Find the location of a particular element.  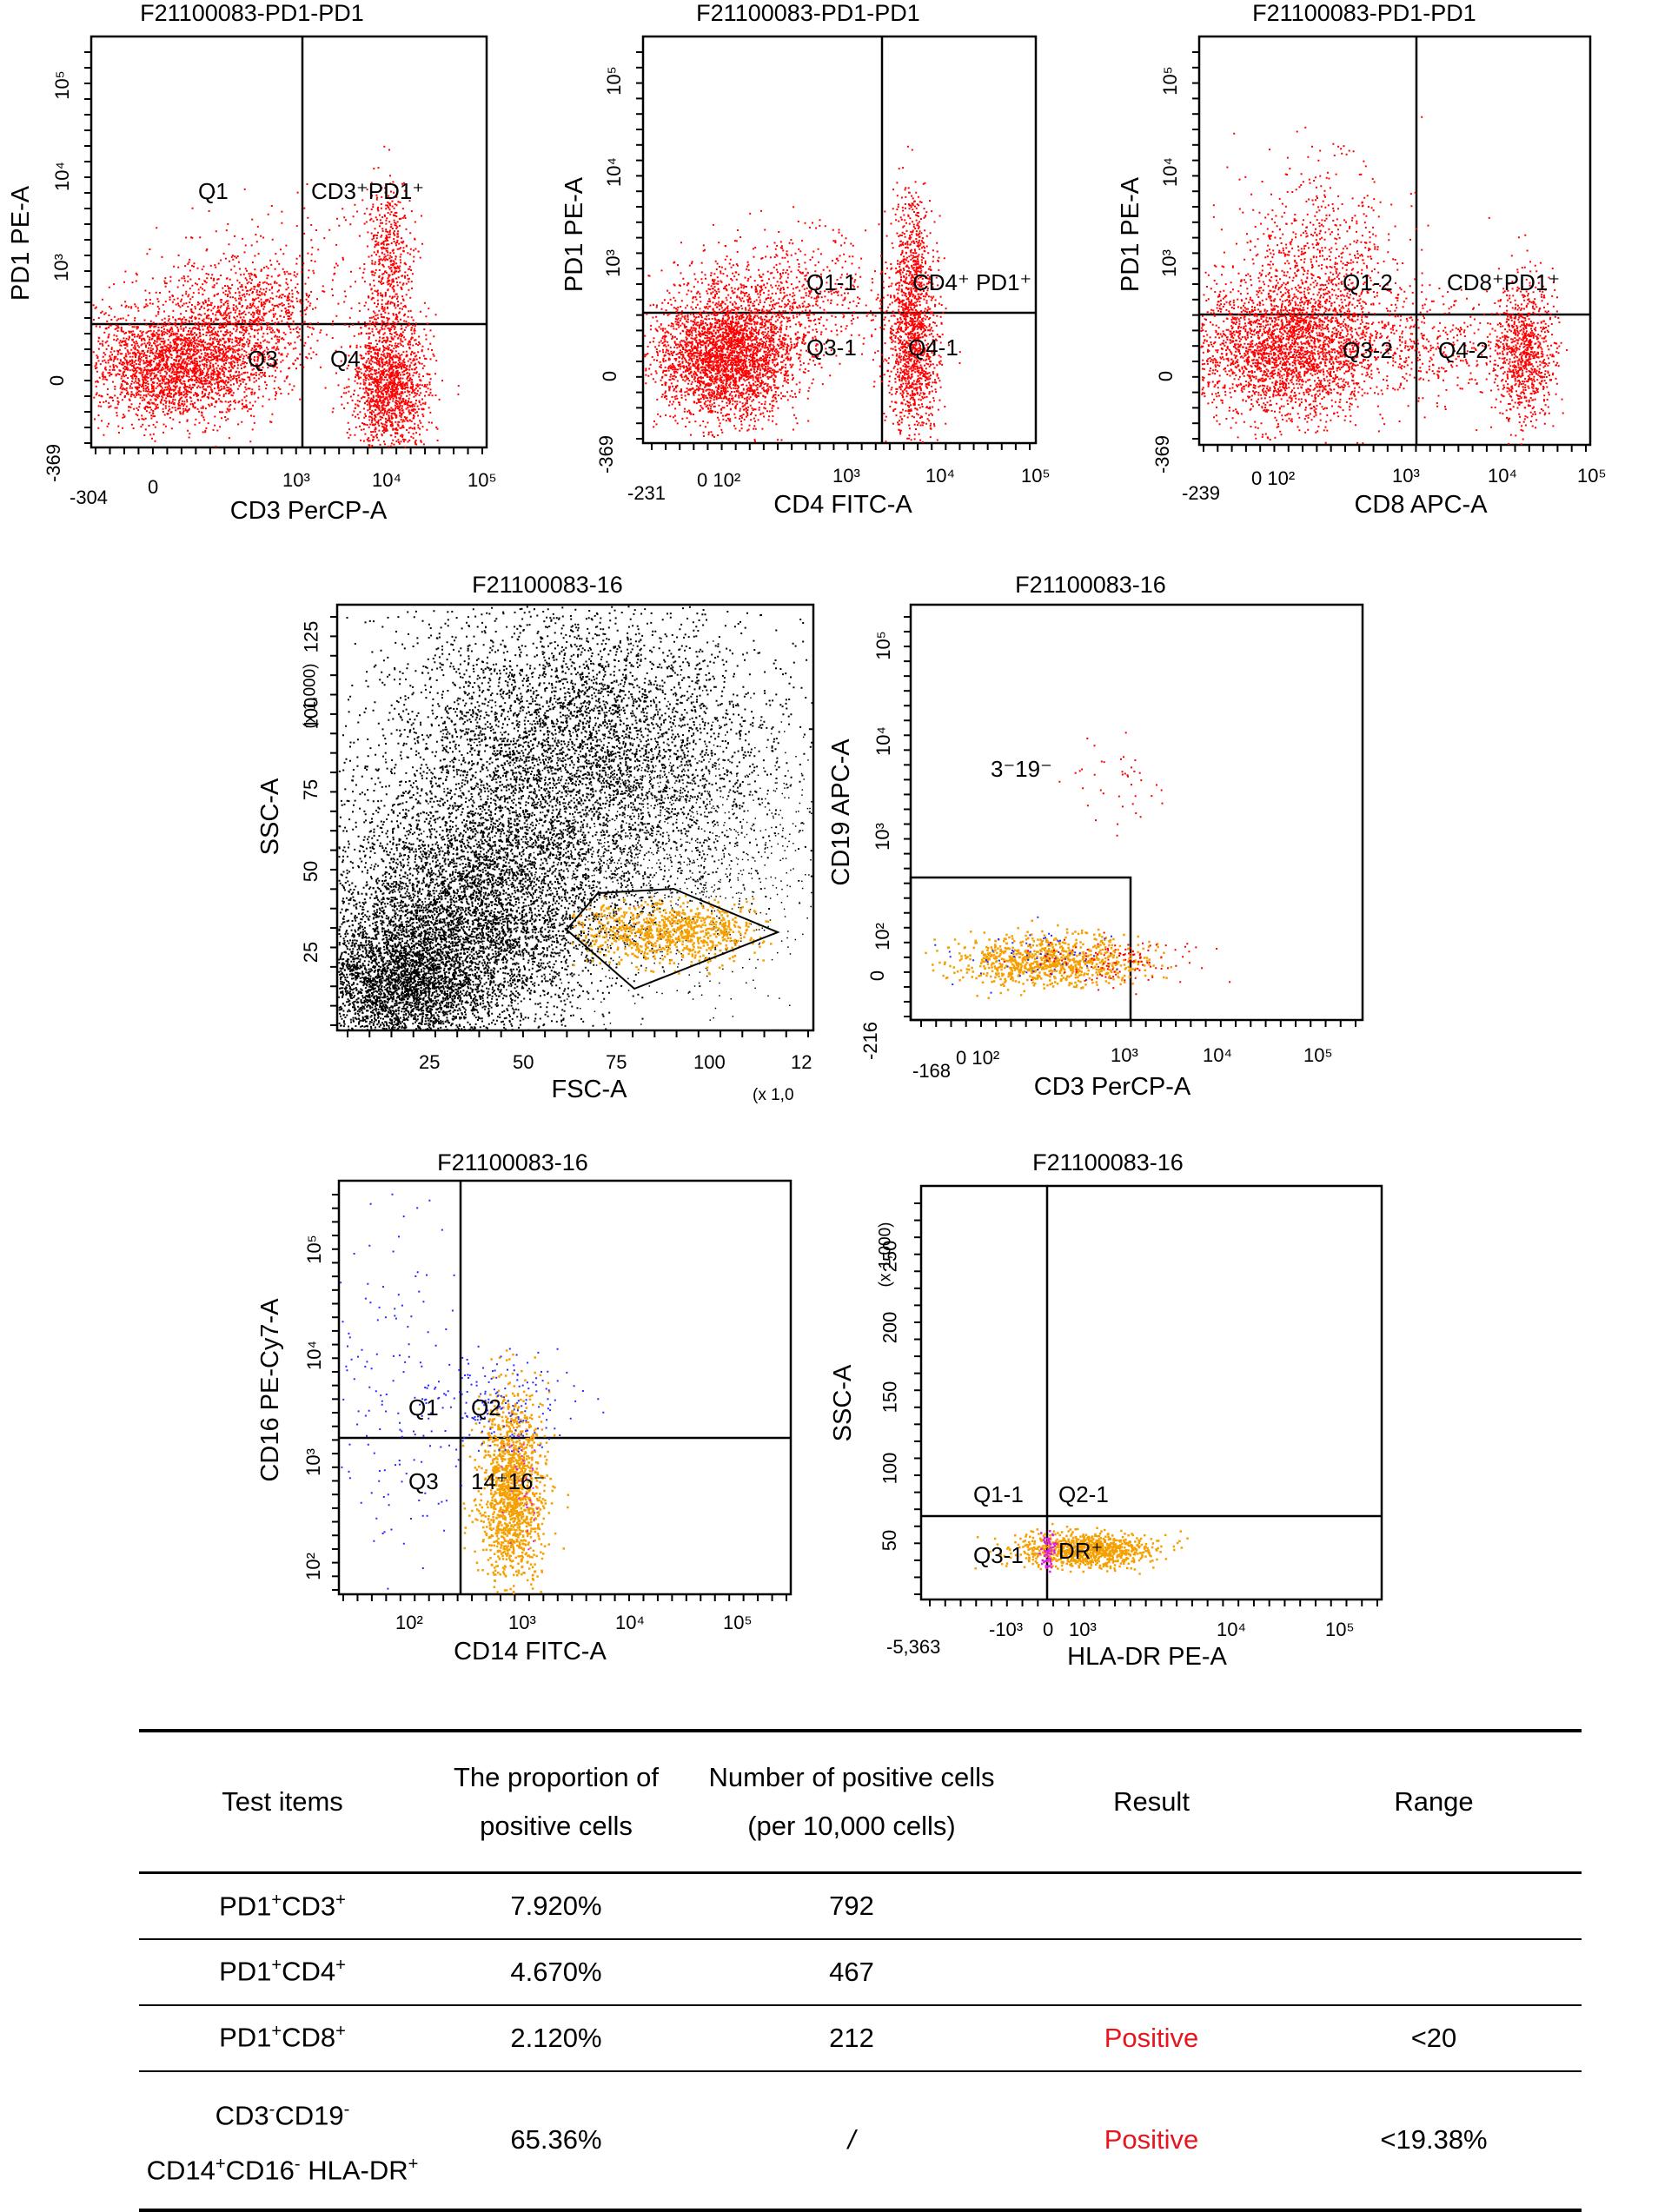

y-tick: 25 is located at coordinates (311, 953).